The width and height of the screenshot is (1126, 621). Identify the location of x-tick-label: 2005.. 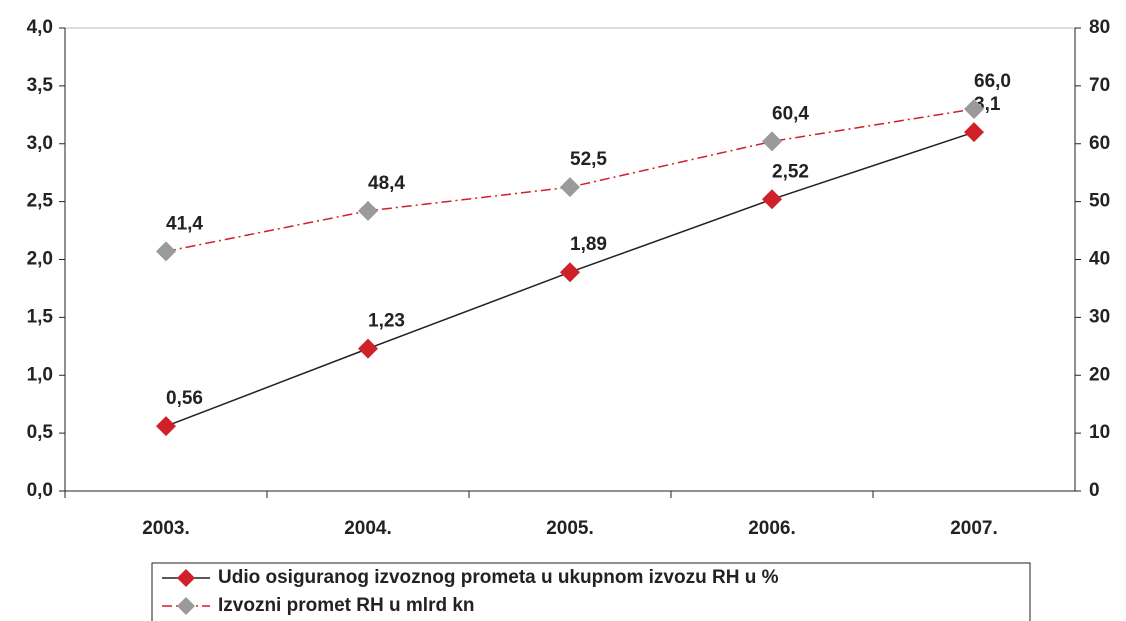
(570, 528).